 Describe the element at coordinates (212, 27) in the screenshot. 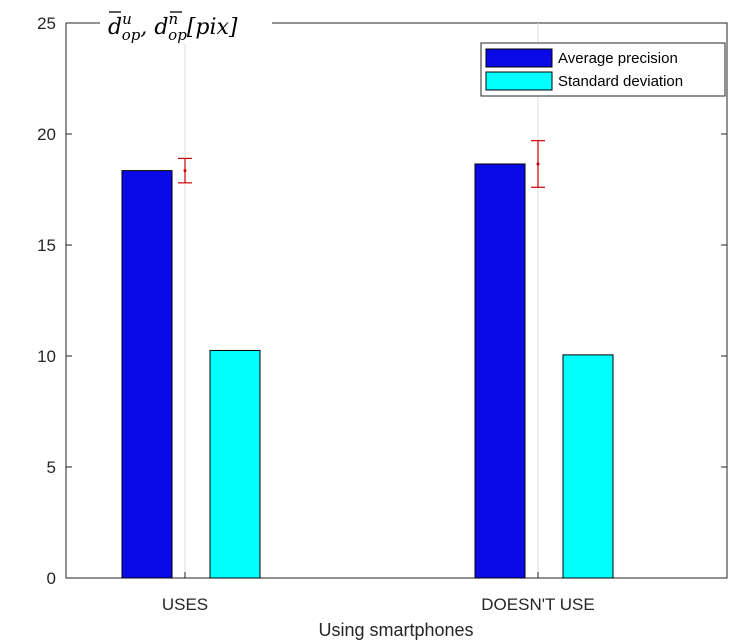

I see `ylabel-unit: [pix]` at that location.